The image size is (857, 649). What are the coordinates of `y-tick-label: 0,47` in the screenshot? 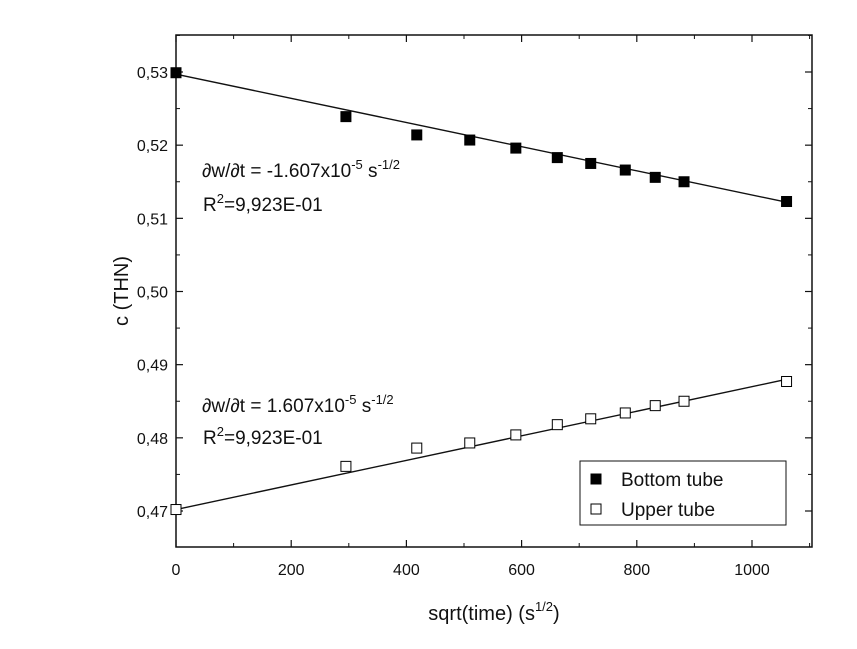 It's located at (152, 512).